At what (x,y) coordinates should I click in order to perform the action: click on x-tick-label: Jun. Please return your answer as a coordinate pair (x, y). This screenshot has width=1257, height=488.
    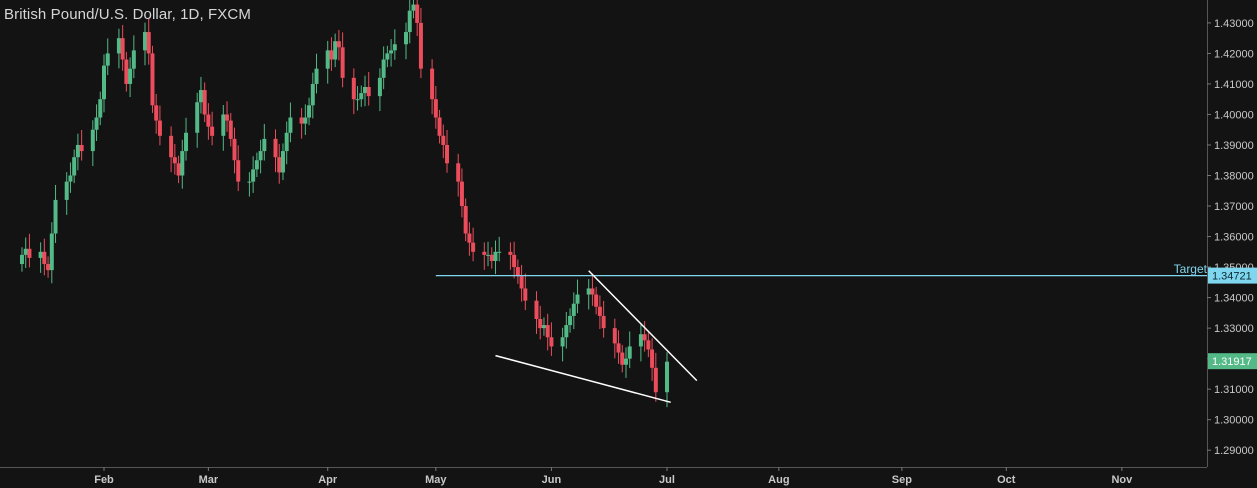
    Looking at the image, I should click on (552, 480).